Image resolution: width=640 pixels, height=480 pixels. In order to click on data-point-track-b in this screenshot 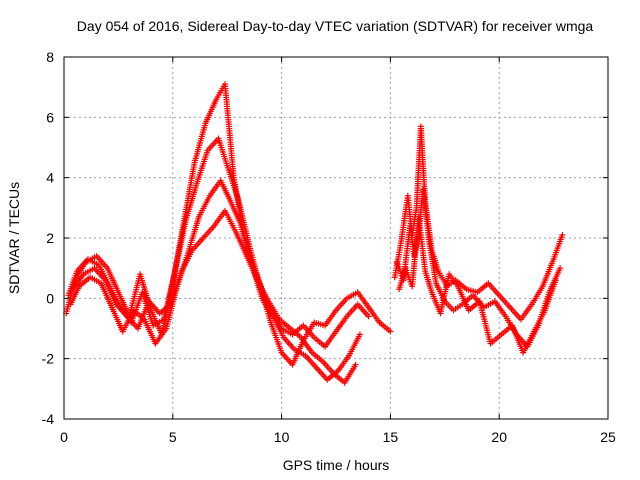, I will do `click(368, 316)`.